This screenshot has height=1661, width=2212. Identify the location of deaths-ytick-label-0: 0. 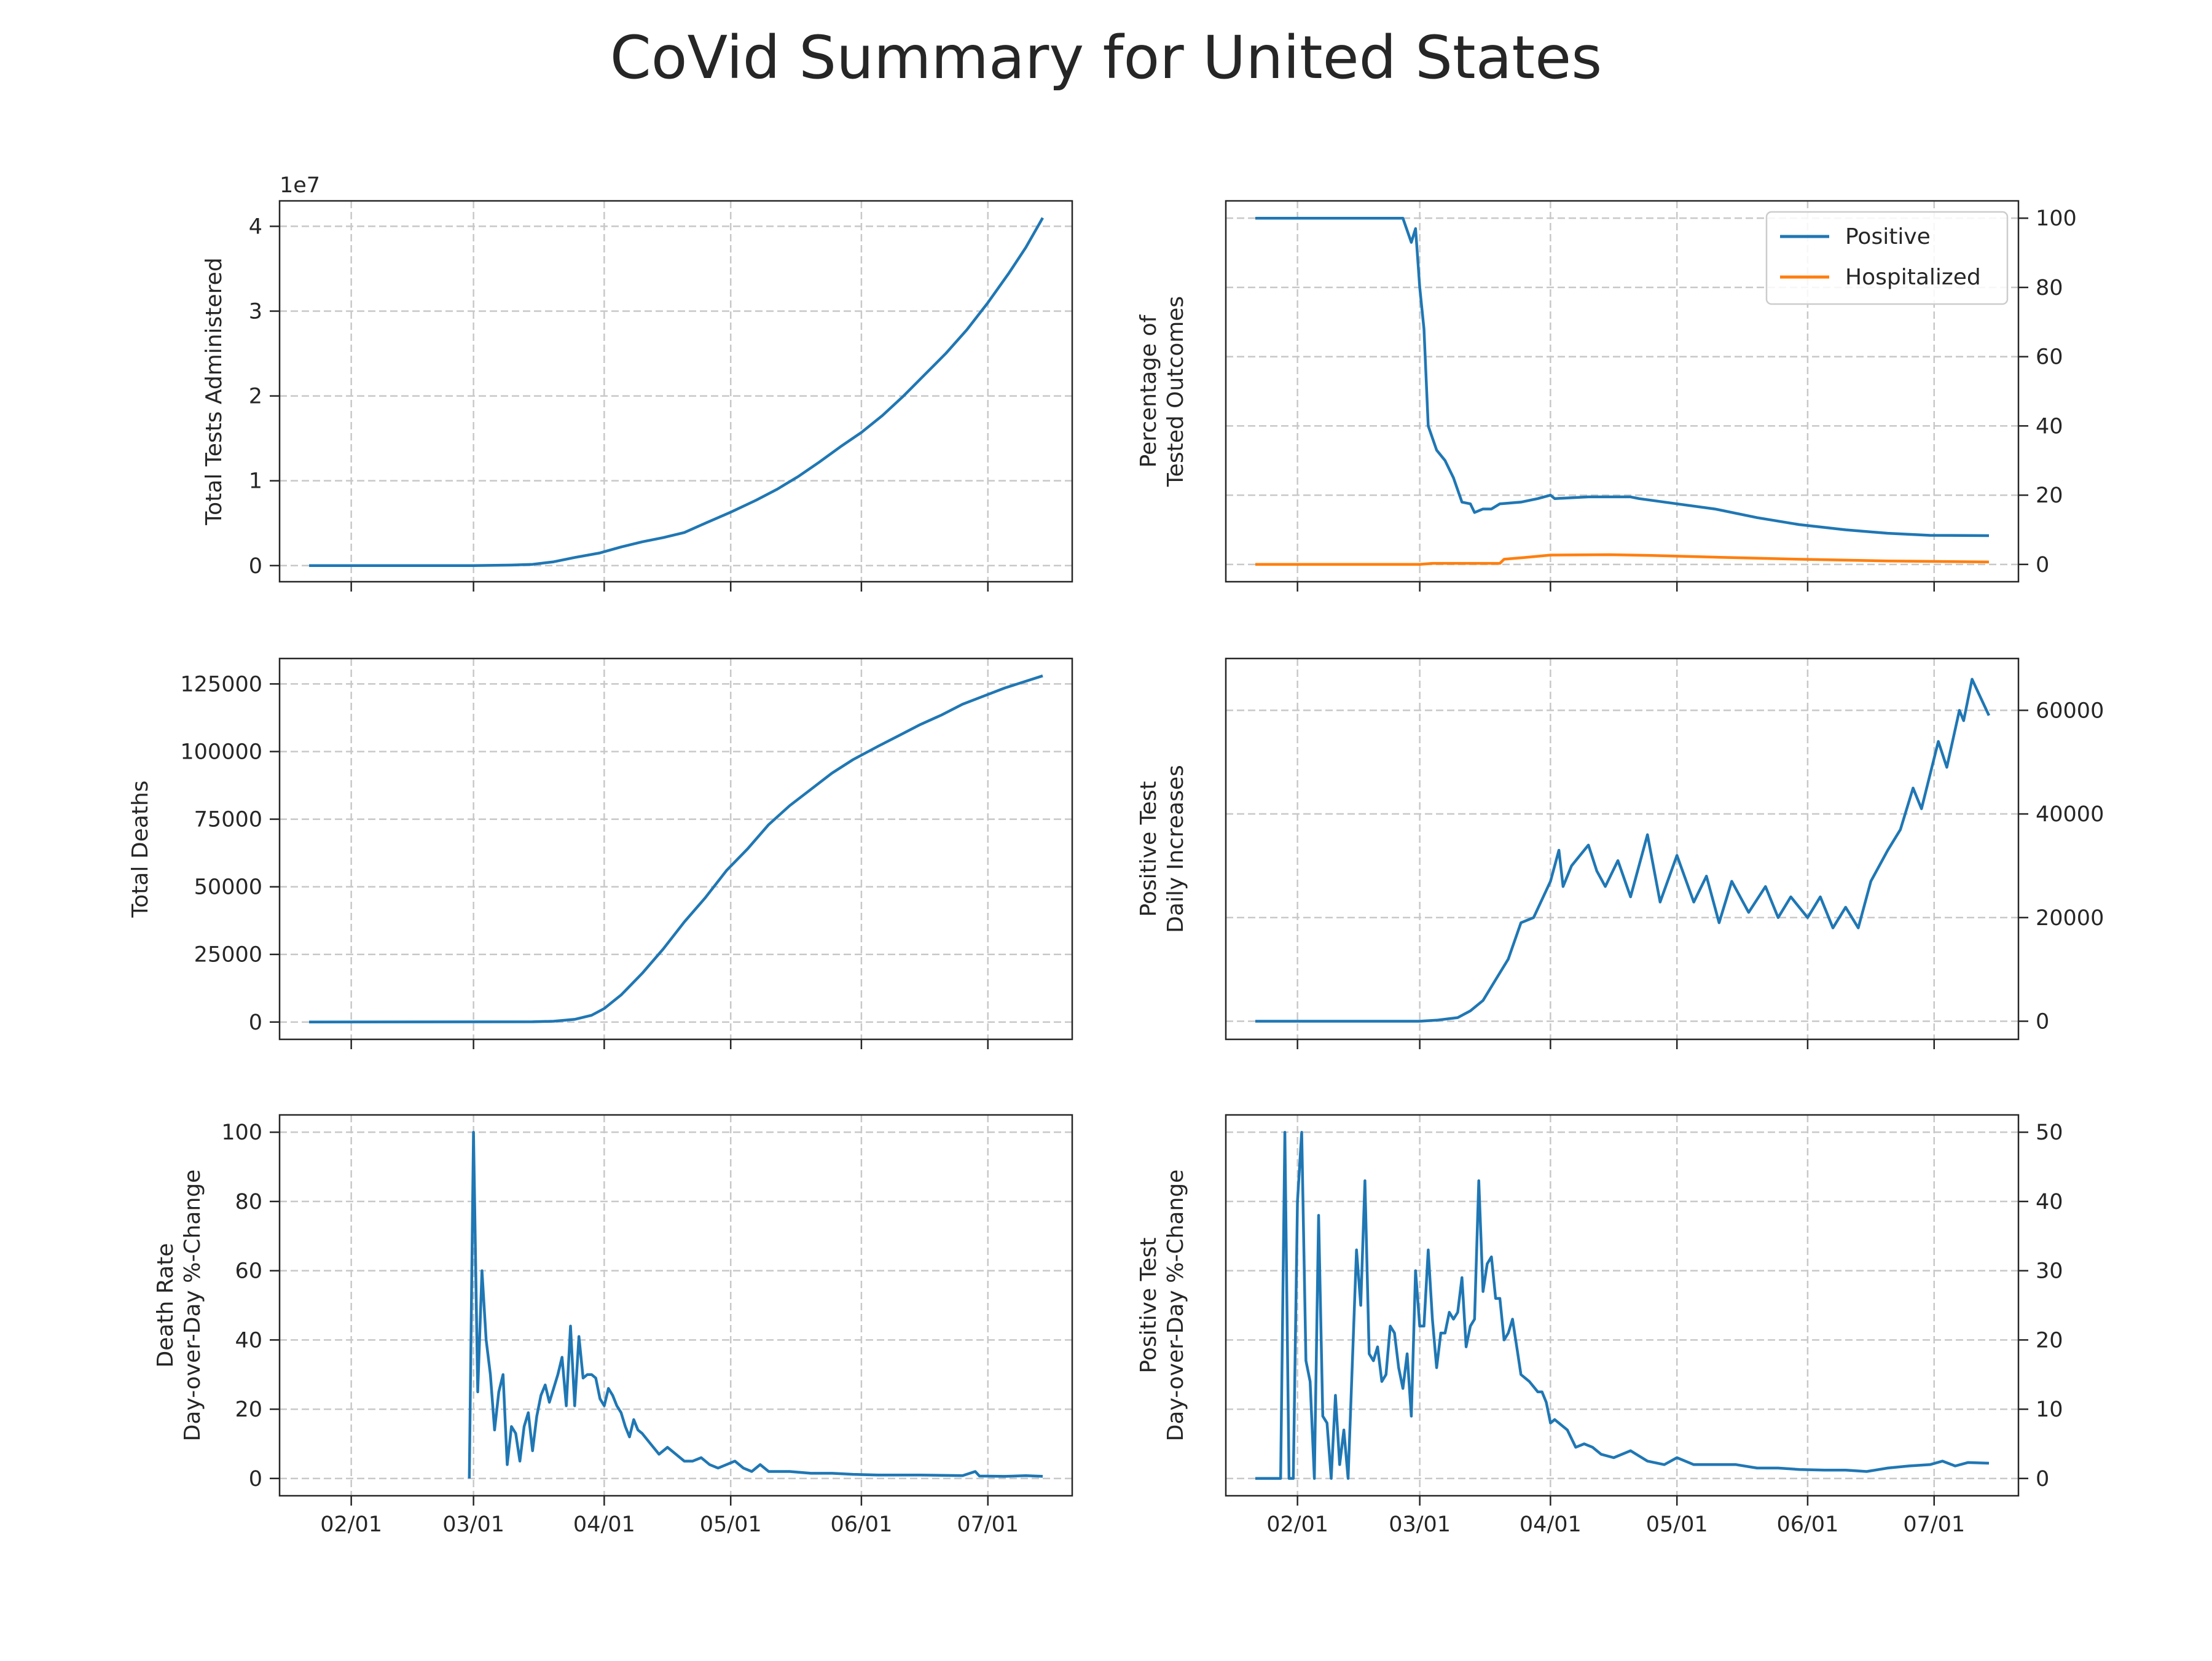
(255, 1022).